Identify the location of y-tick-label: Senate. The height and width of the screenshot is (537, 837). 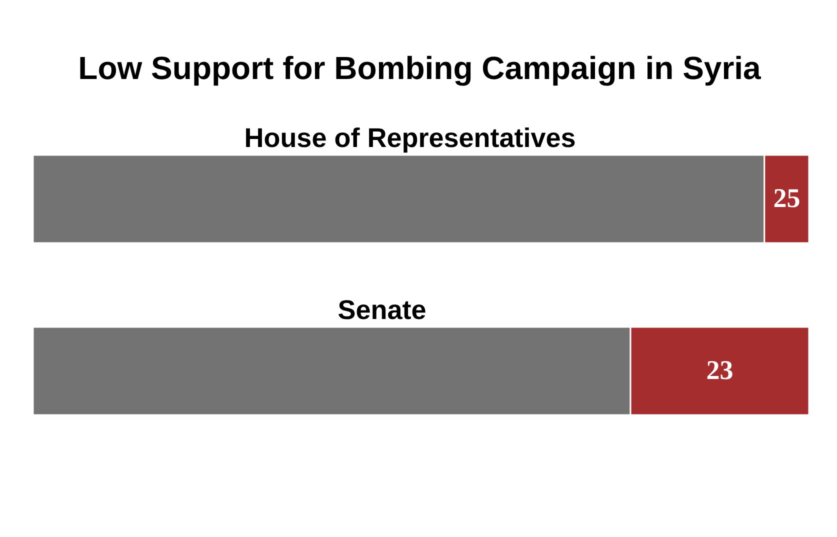
(382, 310).